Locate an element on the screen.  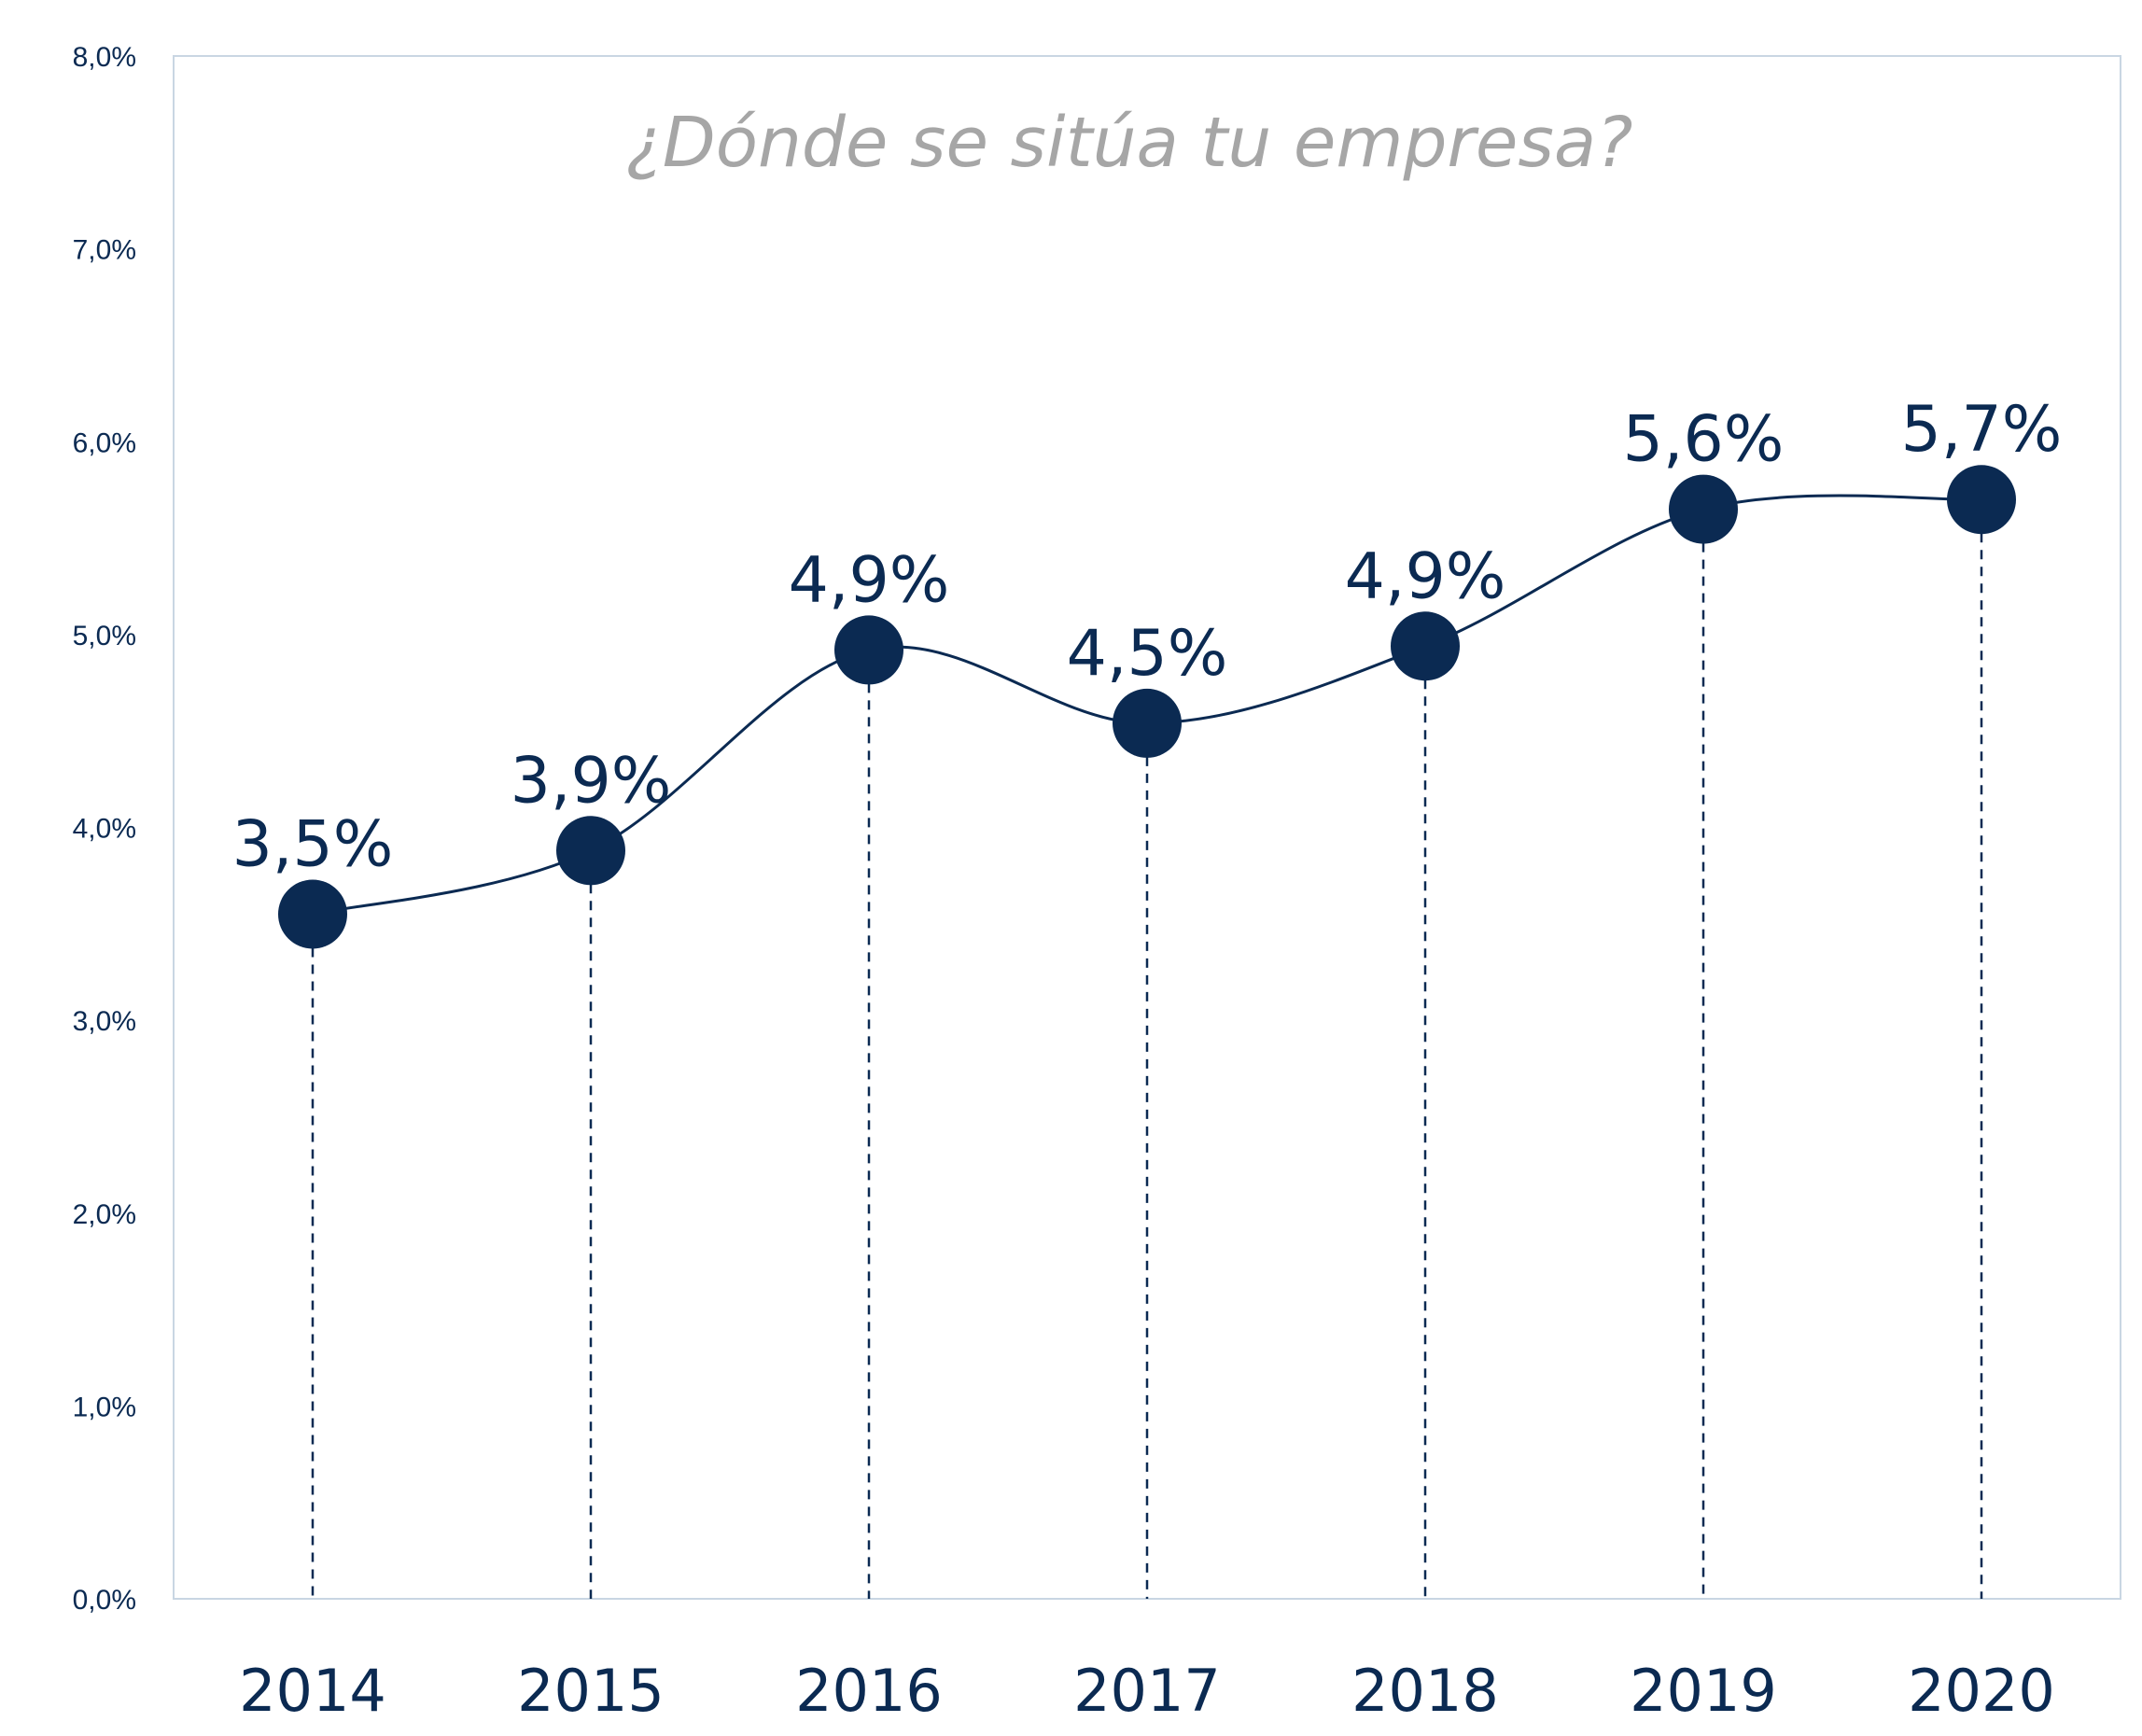
chart-title: ¿Dónde se sitúa tu empresa? is located at coordinates (1128, 143).